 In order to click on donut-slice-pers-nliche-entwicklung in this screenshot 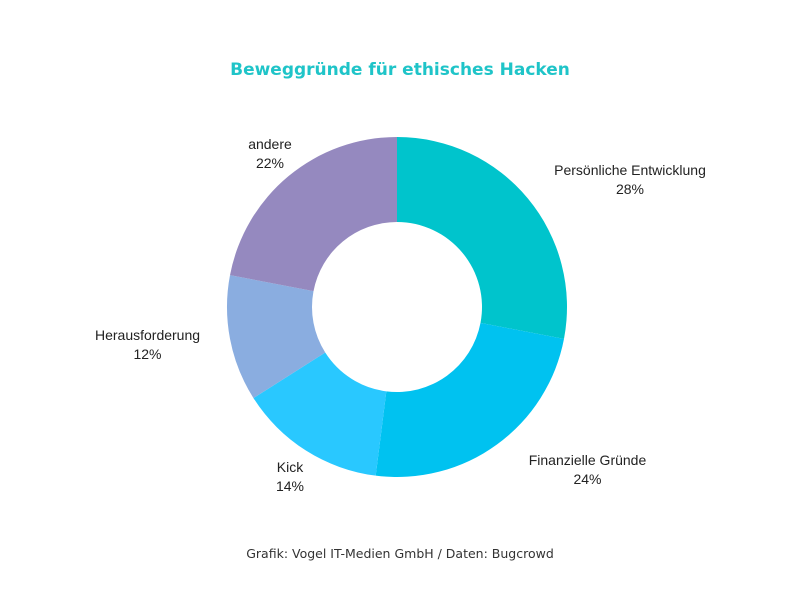, I will do `click(482, 238)`.